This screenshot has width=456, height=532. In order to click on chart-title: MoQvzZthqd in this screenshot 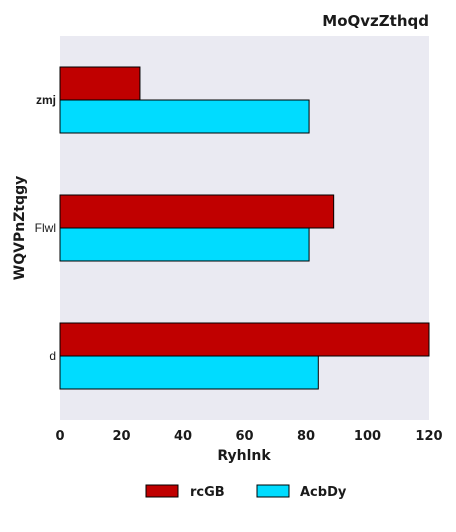, I will do `click(375, 21)`.